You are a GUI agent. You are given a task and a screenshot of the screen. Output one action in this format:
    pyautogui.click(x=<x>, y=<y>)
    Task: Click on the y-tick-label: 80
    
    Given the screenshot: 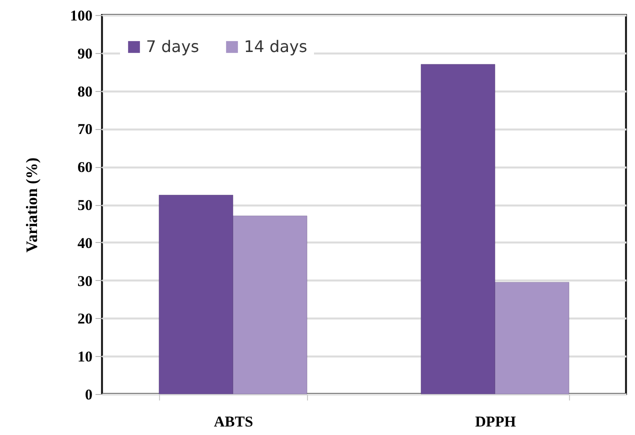 What is the action you would take?
    pyautogui.click(x=85, y=92)
    